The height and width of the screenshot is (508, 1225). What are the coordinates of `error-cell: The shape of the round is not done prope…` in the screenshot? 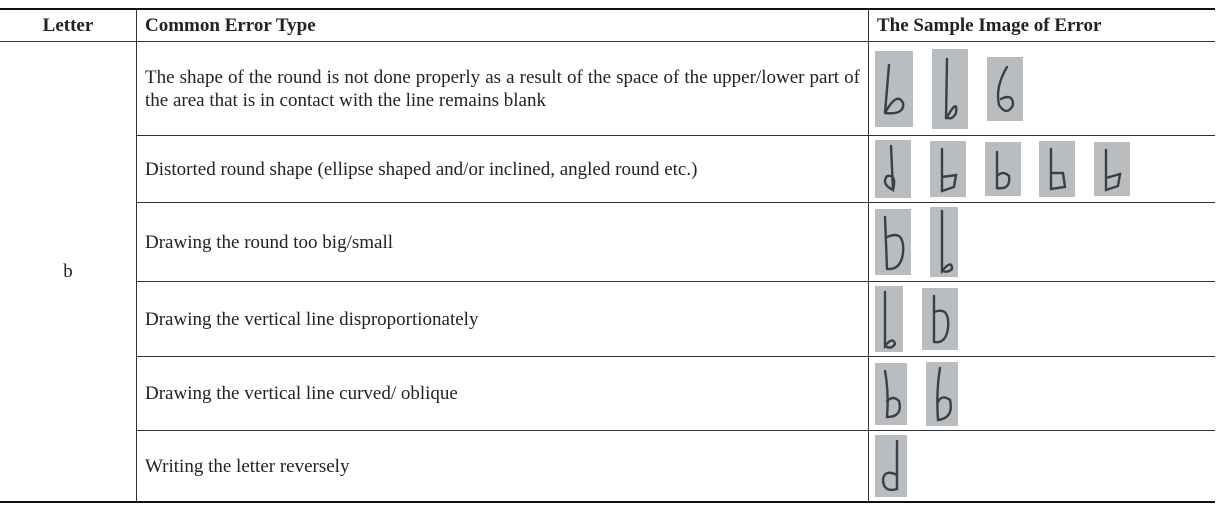 It's located at (502, 88).